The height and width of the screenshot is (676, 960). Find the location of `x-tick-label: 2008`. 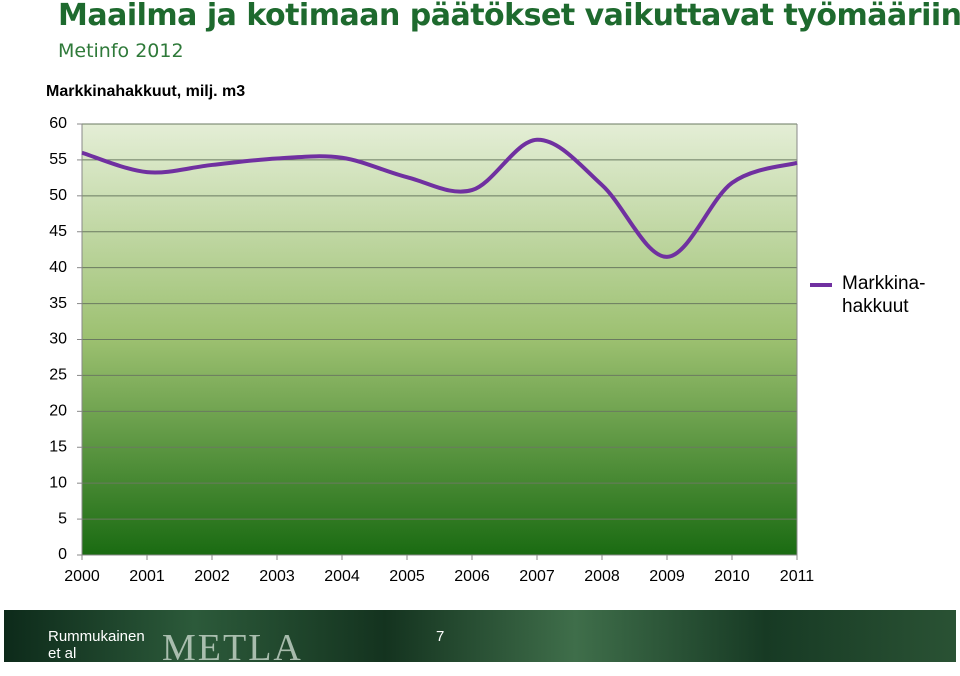

x-tick-label: 2008 is located at coordinates (602, 576).